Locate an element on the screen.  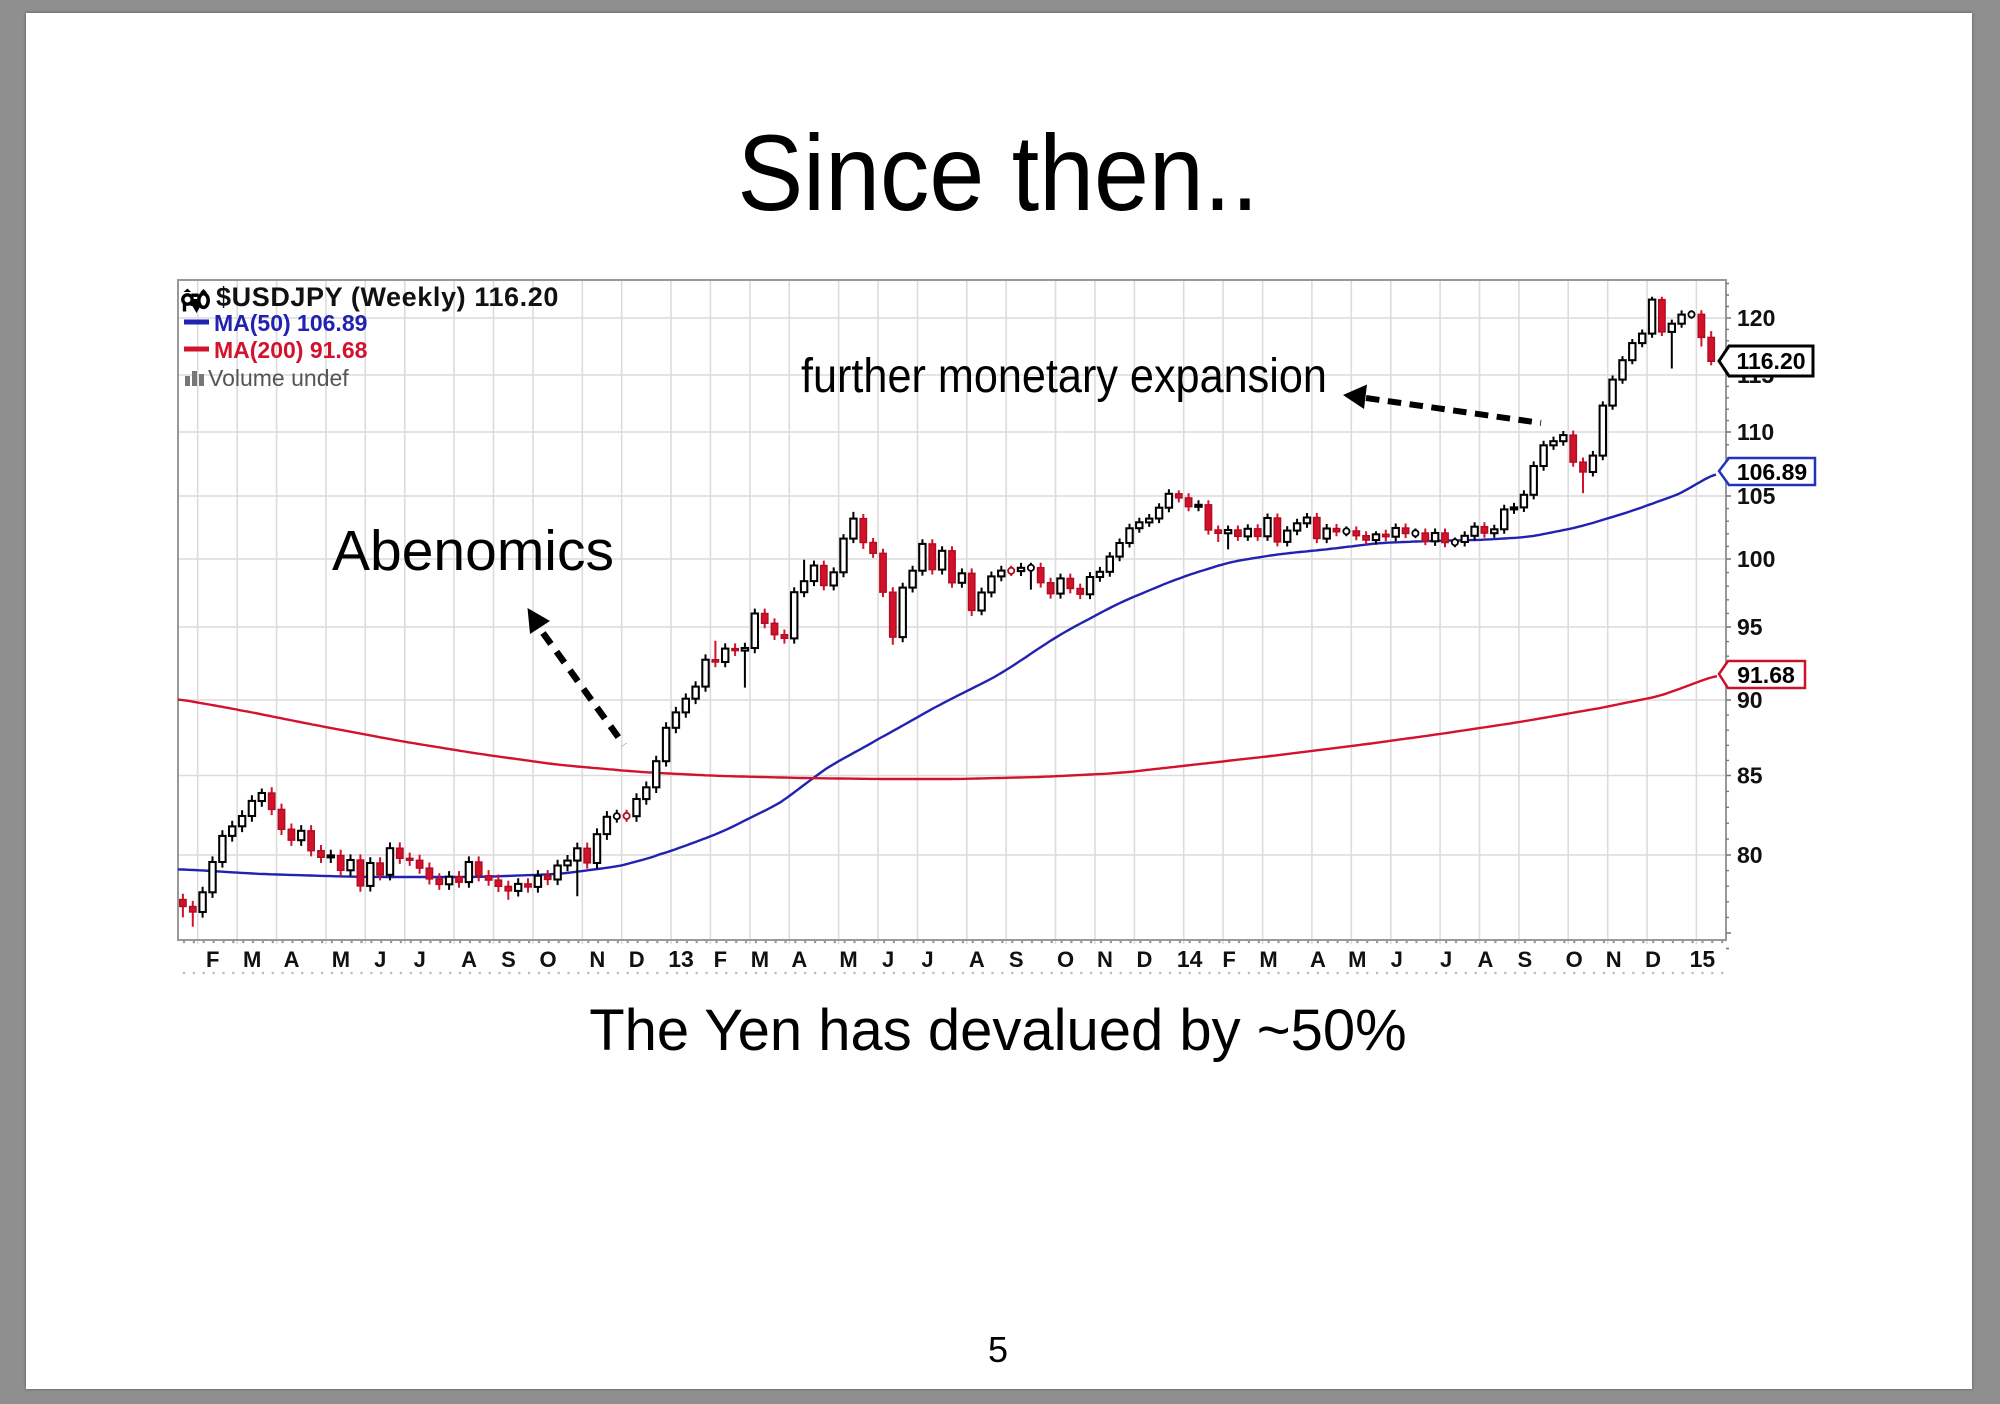
svg-text: 14 is located at coordinates (1190, 959).